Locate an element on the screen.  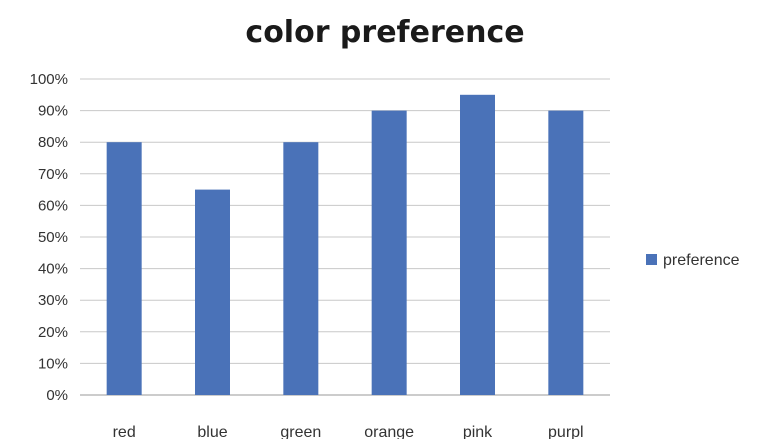
x-tick-label: blue is located at coordinates (212, 431).